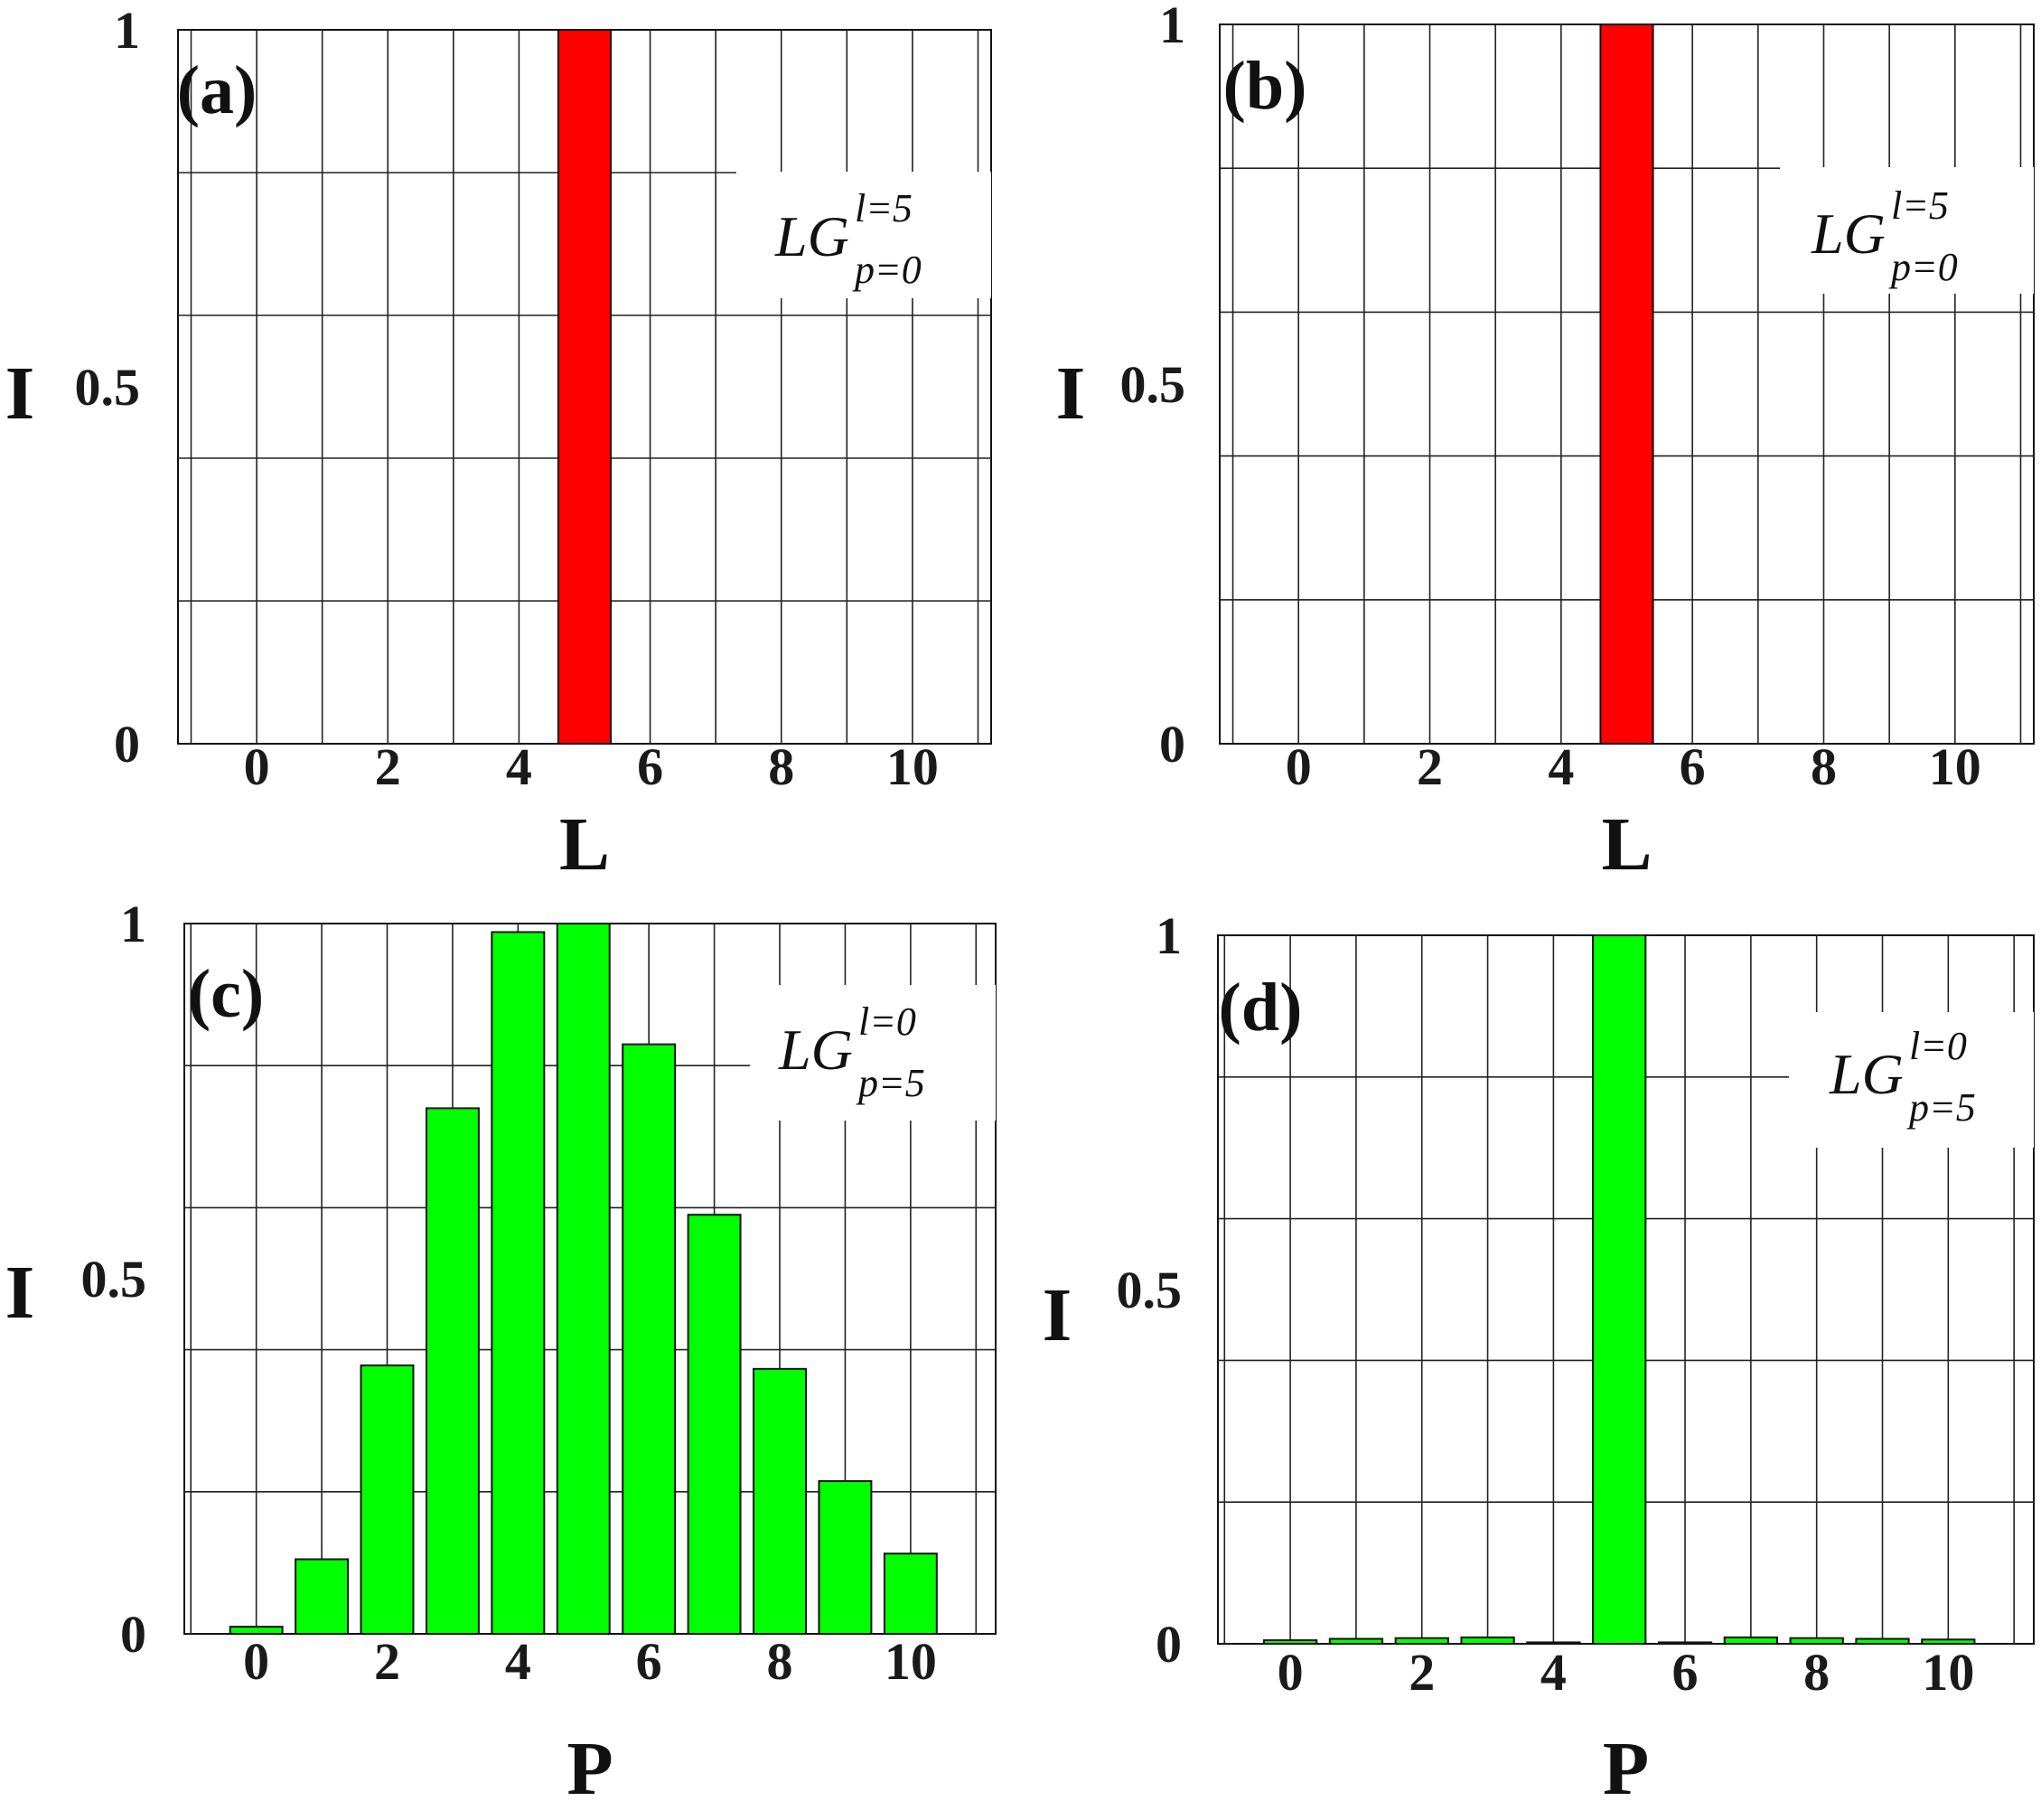 This screenshot has height=1820, width=2041. What do you see at coordinates (226, 994) in the screenshot?
I see `panel-label: (c)` at bounding box center [226, 994].